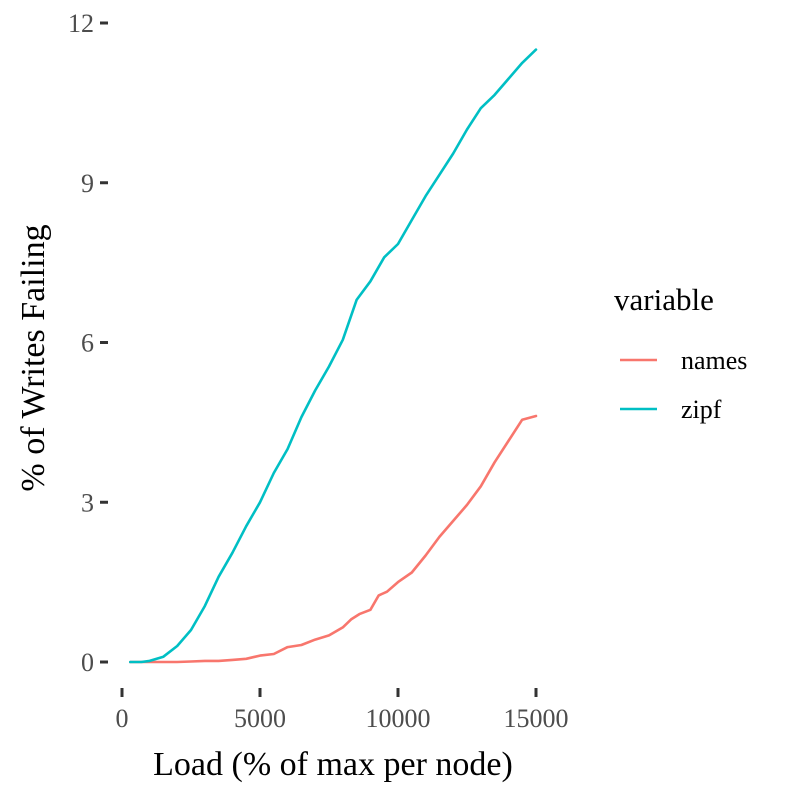  Describe the element at coordinates (260, 718) in the screenshot. I see `x-tick-label: 5000` at that location.